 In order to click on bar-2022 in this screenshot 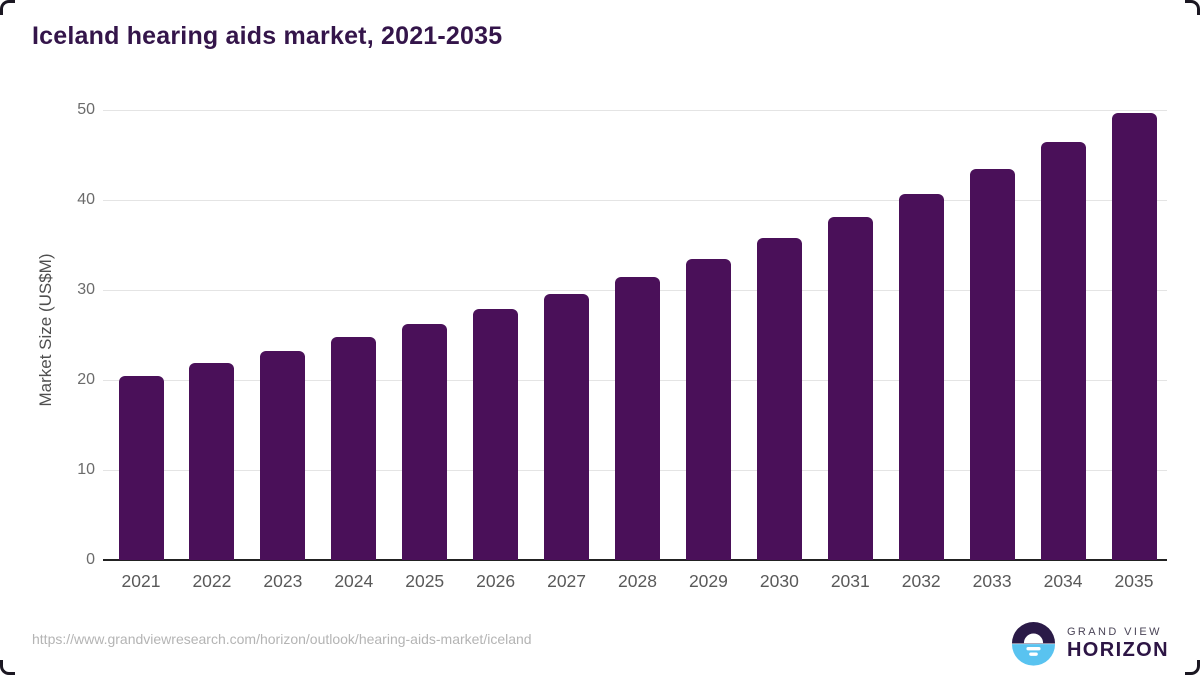, I will do `click(212, 461)`.